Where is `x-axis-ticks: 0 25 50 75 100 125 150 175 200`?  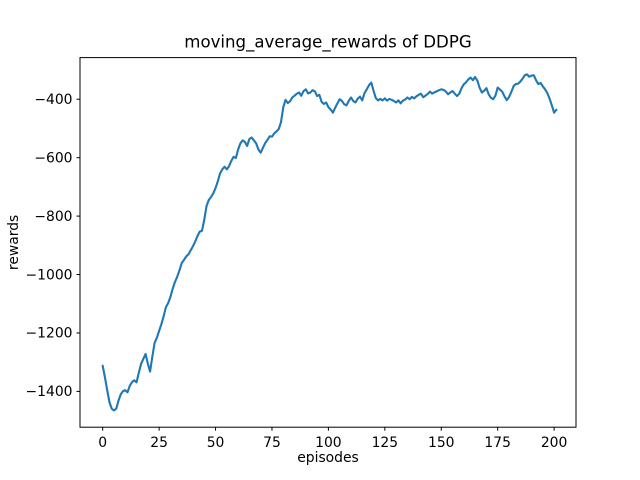 x-axis-ticks: 0 25 50 75 100 125 150 175 200 is located at coordinates (332, 439).